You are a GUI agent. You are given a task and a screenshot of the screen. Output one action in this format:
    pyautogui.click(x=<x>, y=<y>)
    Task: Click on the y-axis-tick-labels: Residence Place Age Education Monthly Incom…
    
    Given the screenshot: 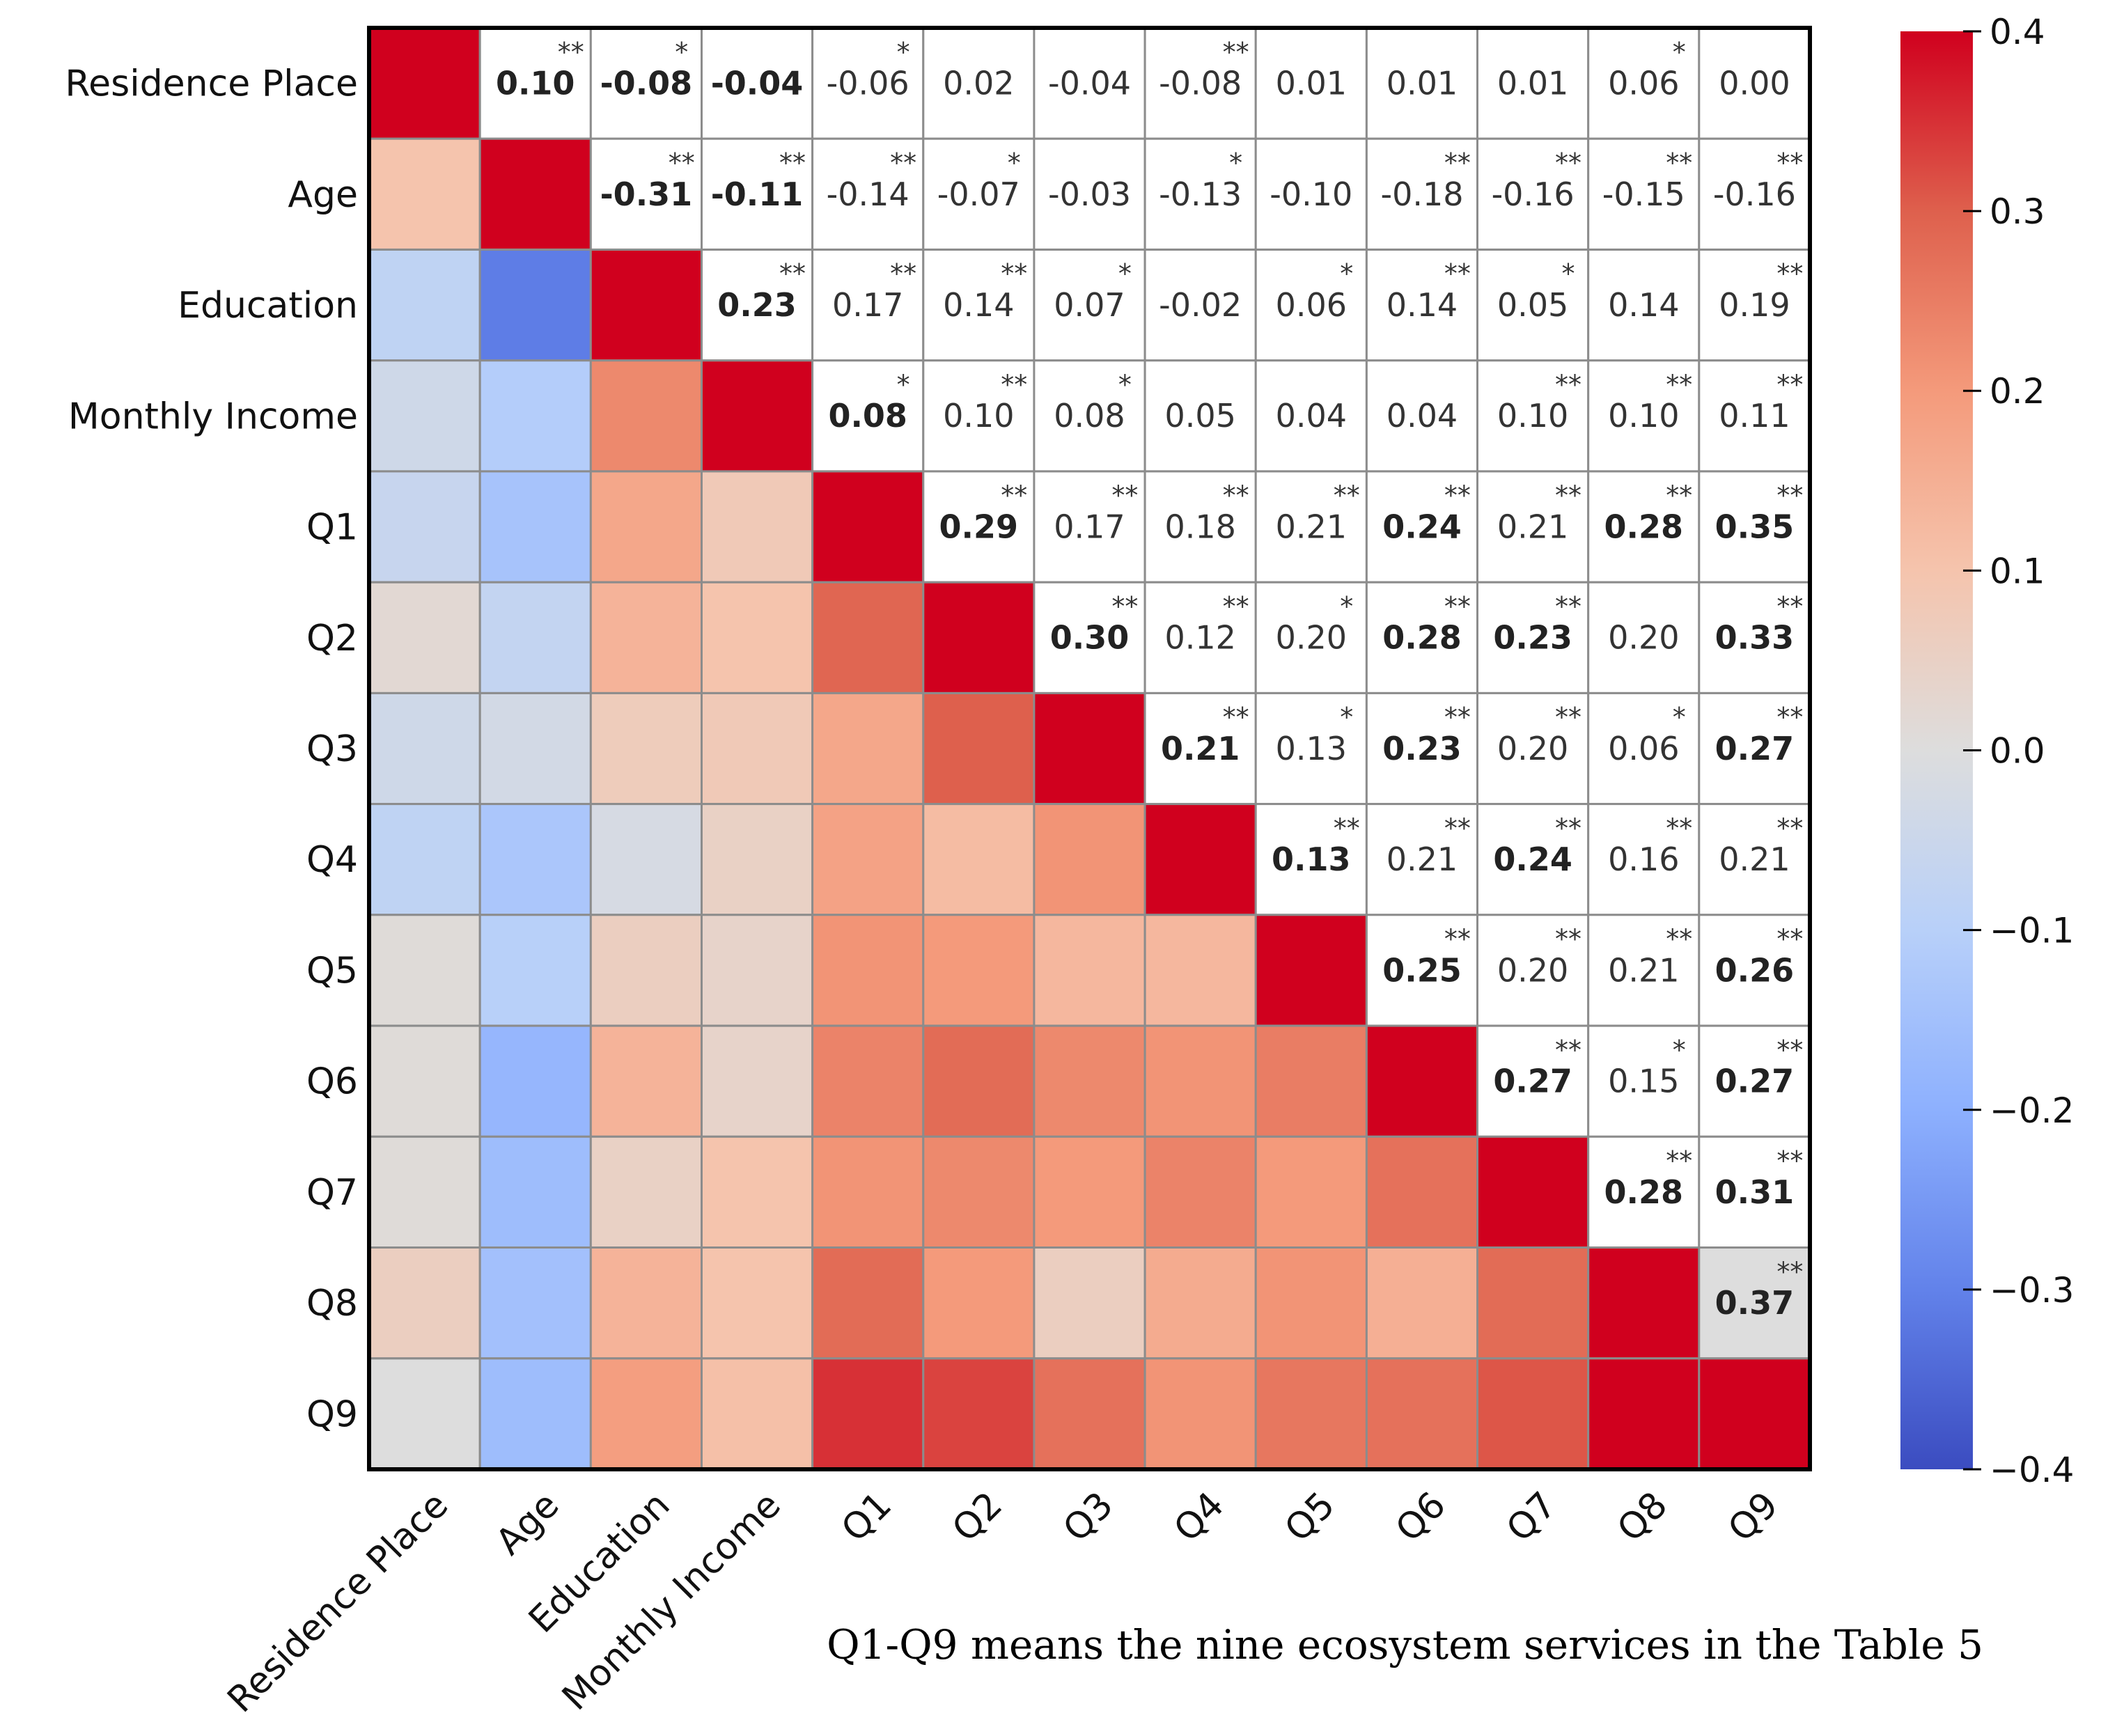 What is the action you would take?
    pyautogui.click(x=211, y=749)
    